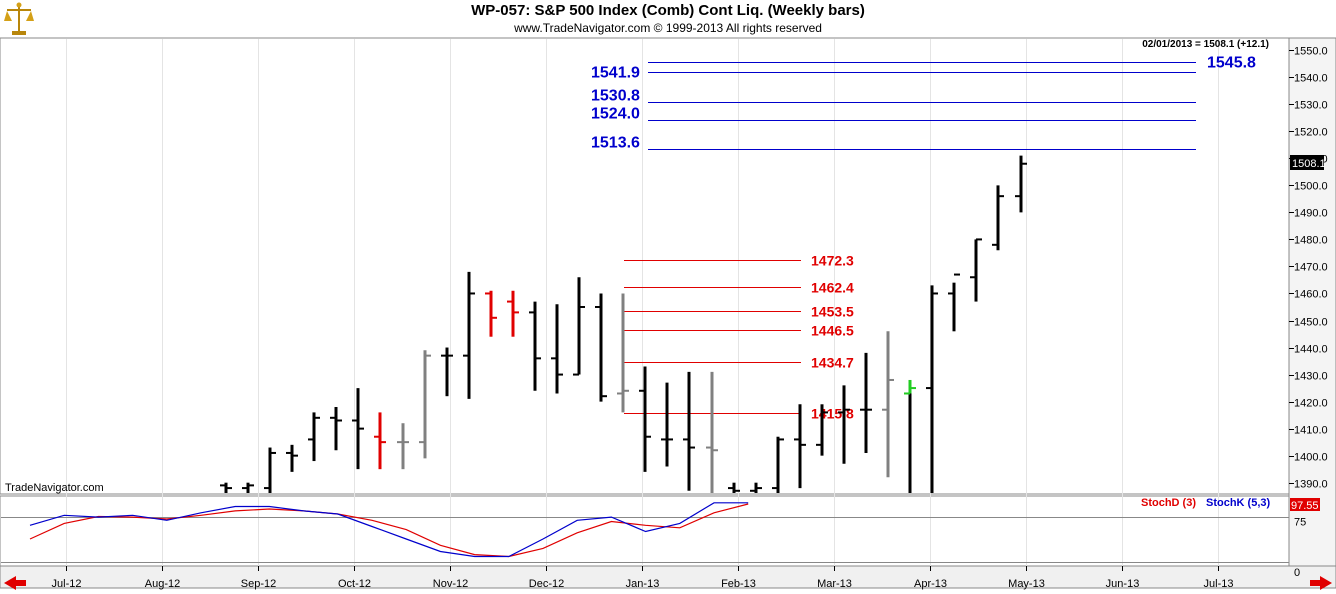  Describe the element at coordinates (1311, 52) in the screenshot. I see `price-tick-label: 1550.0` at that location.